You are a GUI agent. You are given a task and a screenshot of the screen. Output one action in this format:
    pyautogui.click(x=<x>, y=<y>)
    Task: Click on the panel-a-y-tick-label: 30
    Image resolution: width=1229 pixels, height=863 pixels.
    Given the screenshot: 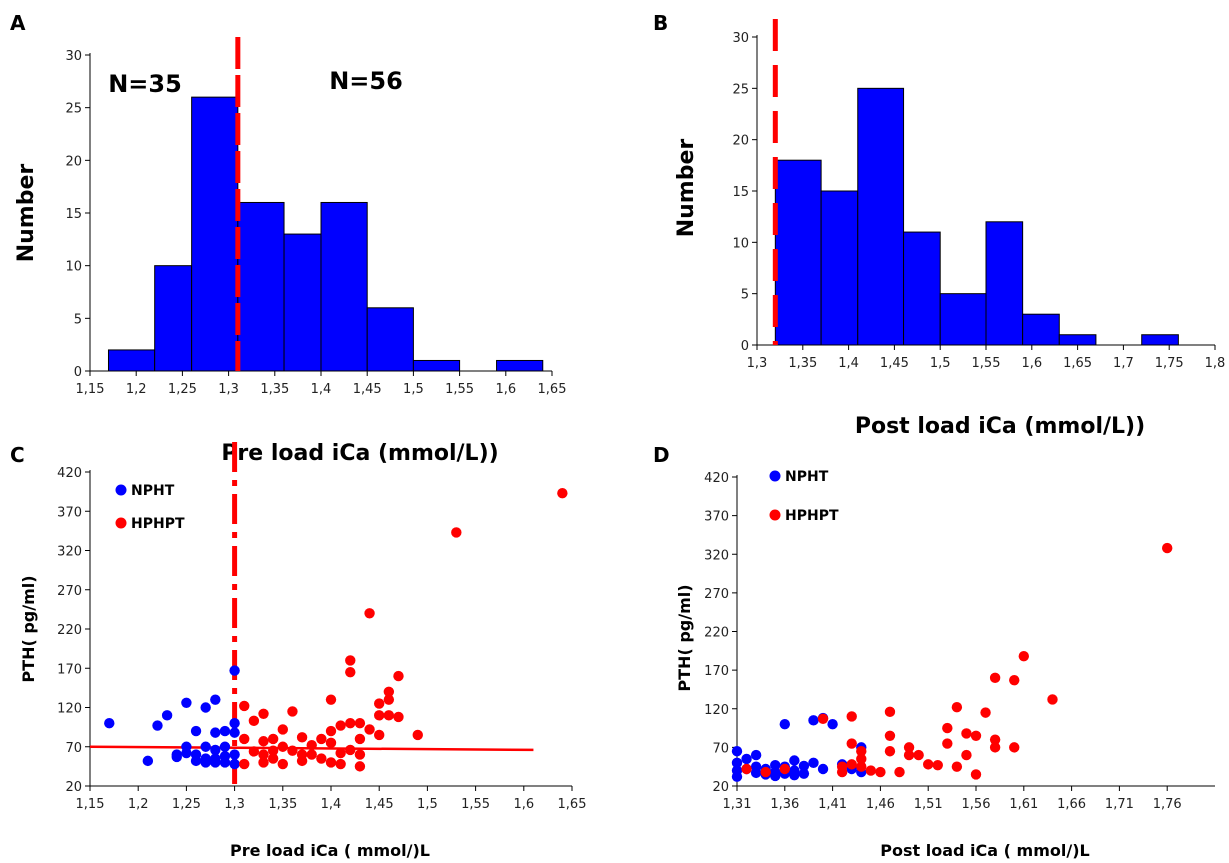 What is the action you would take?
    pyautogui.click(x=73, y=56)
    